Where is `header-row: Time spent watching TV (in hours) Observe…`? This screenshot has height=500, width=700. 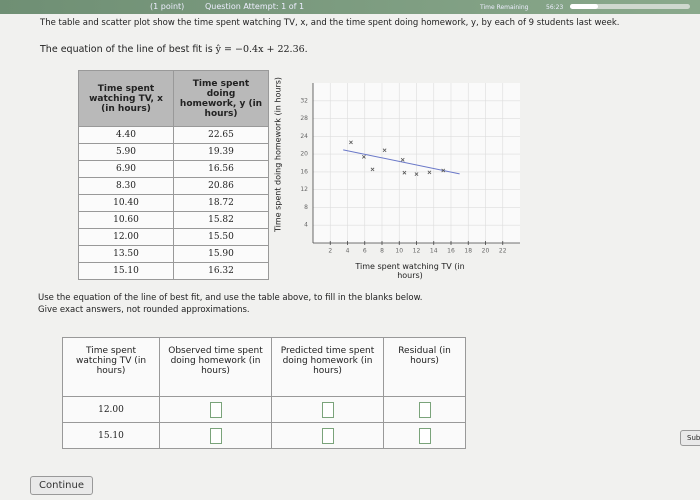
header-row: Time spent watching TV (in hours) Observe… is located at coordinates (264, 367).